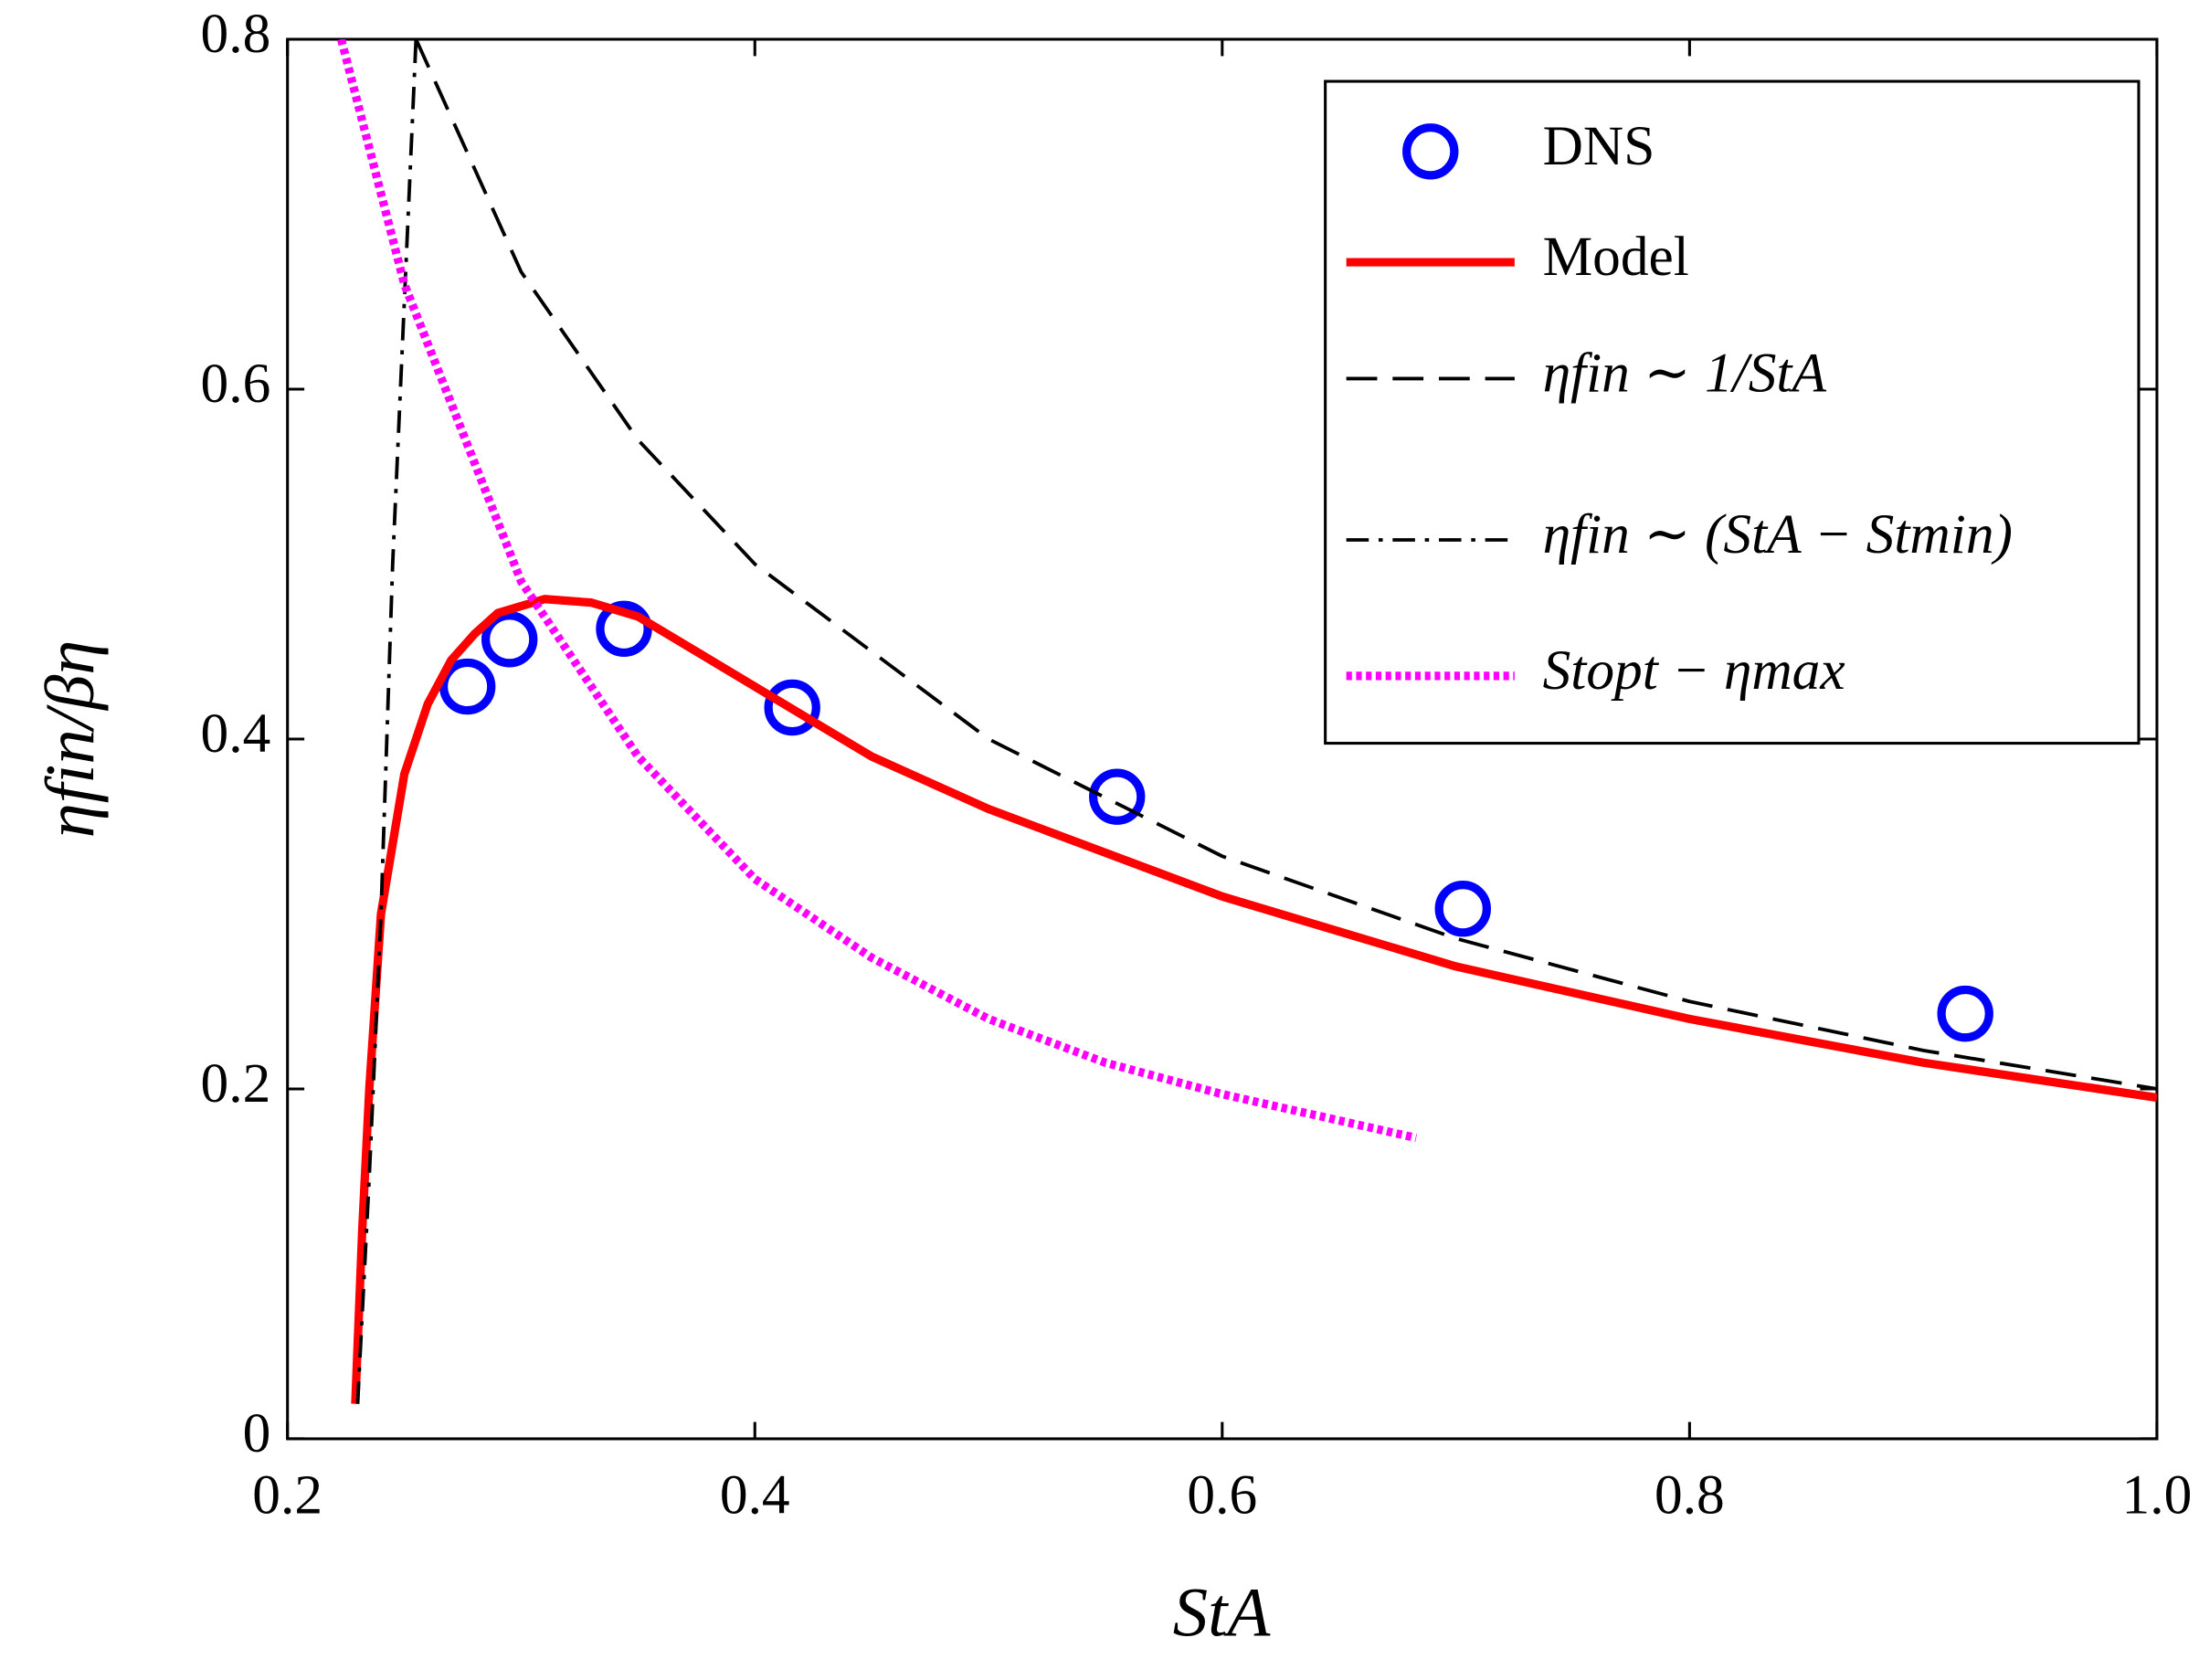 The height and width of the screenshot is (1680, 2199). Describe the element at coordinates (1778, 534) in the screenshot. I see `legend-label: ηfin ∼ (StA − Stmin)` at that location.